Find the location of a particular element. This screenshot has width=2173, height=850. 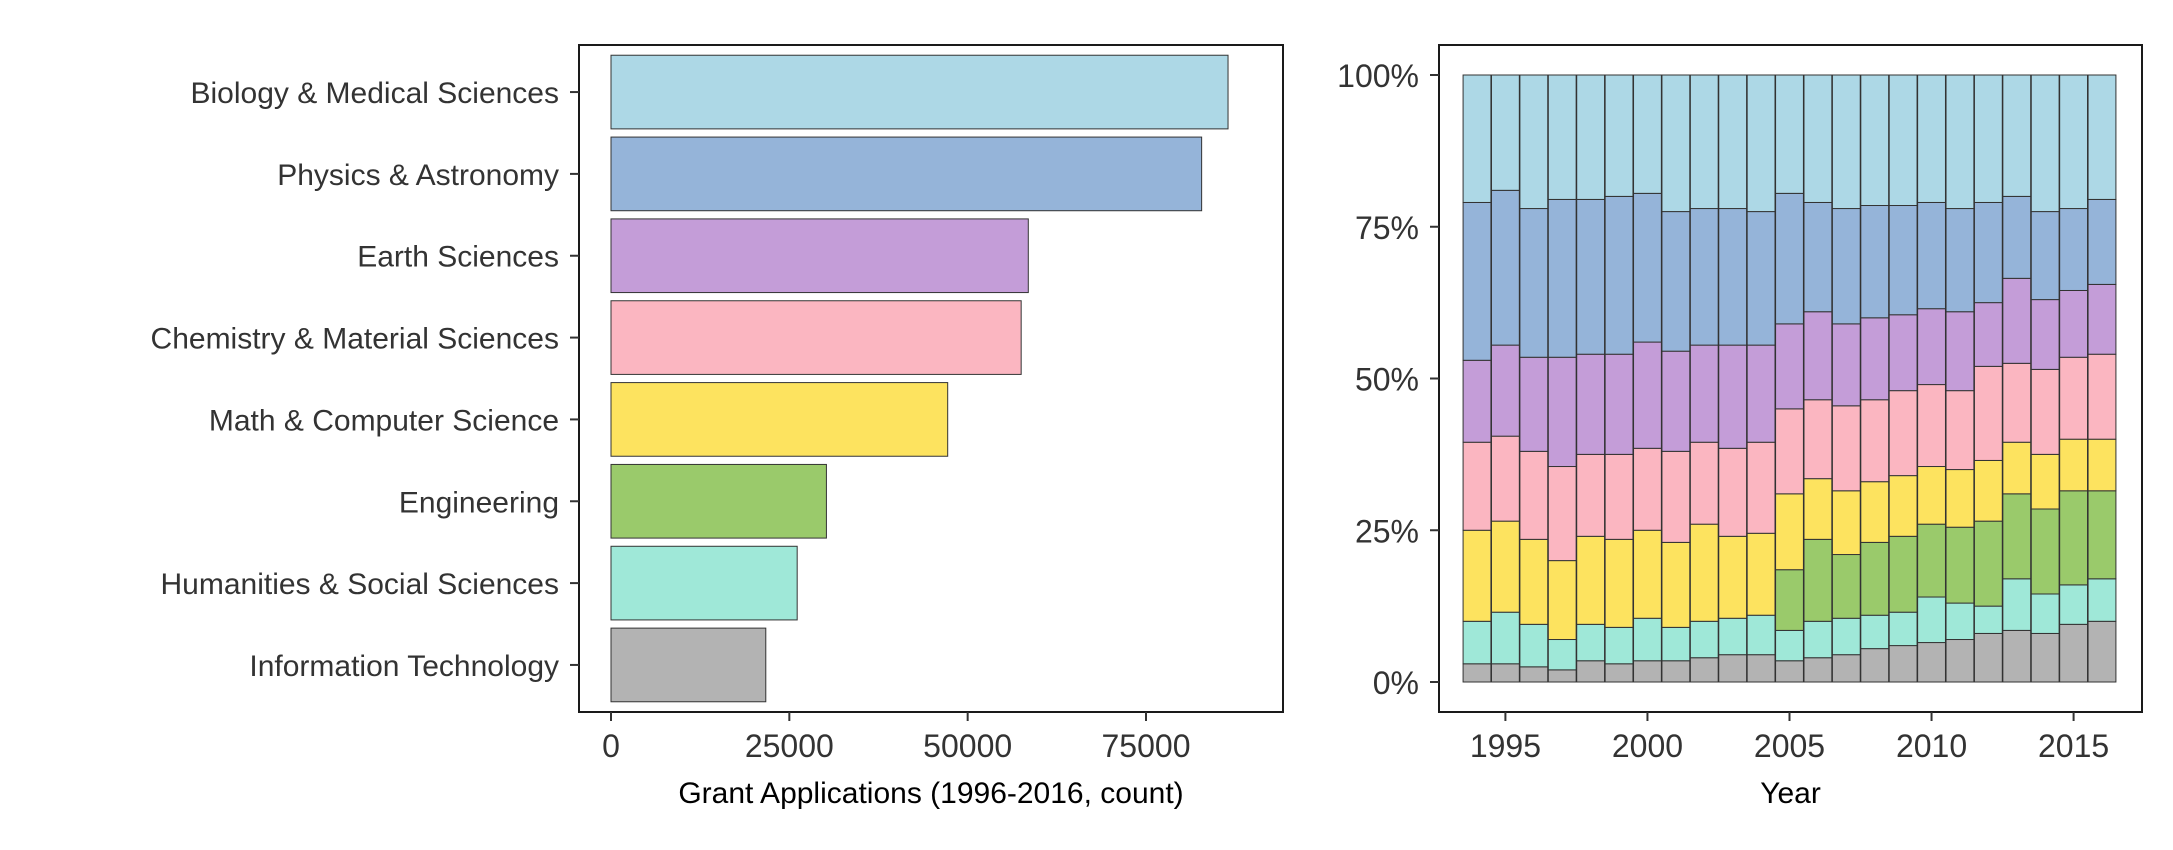

x-tick-label-1: 25000 is located at coordinates (789, 746).